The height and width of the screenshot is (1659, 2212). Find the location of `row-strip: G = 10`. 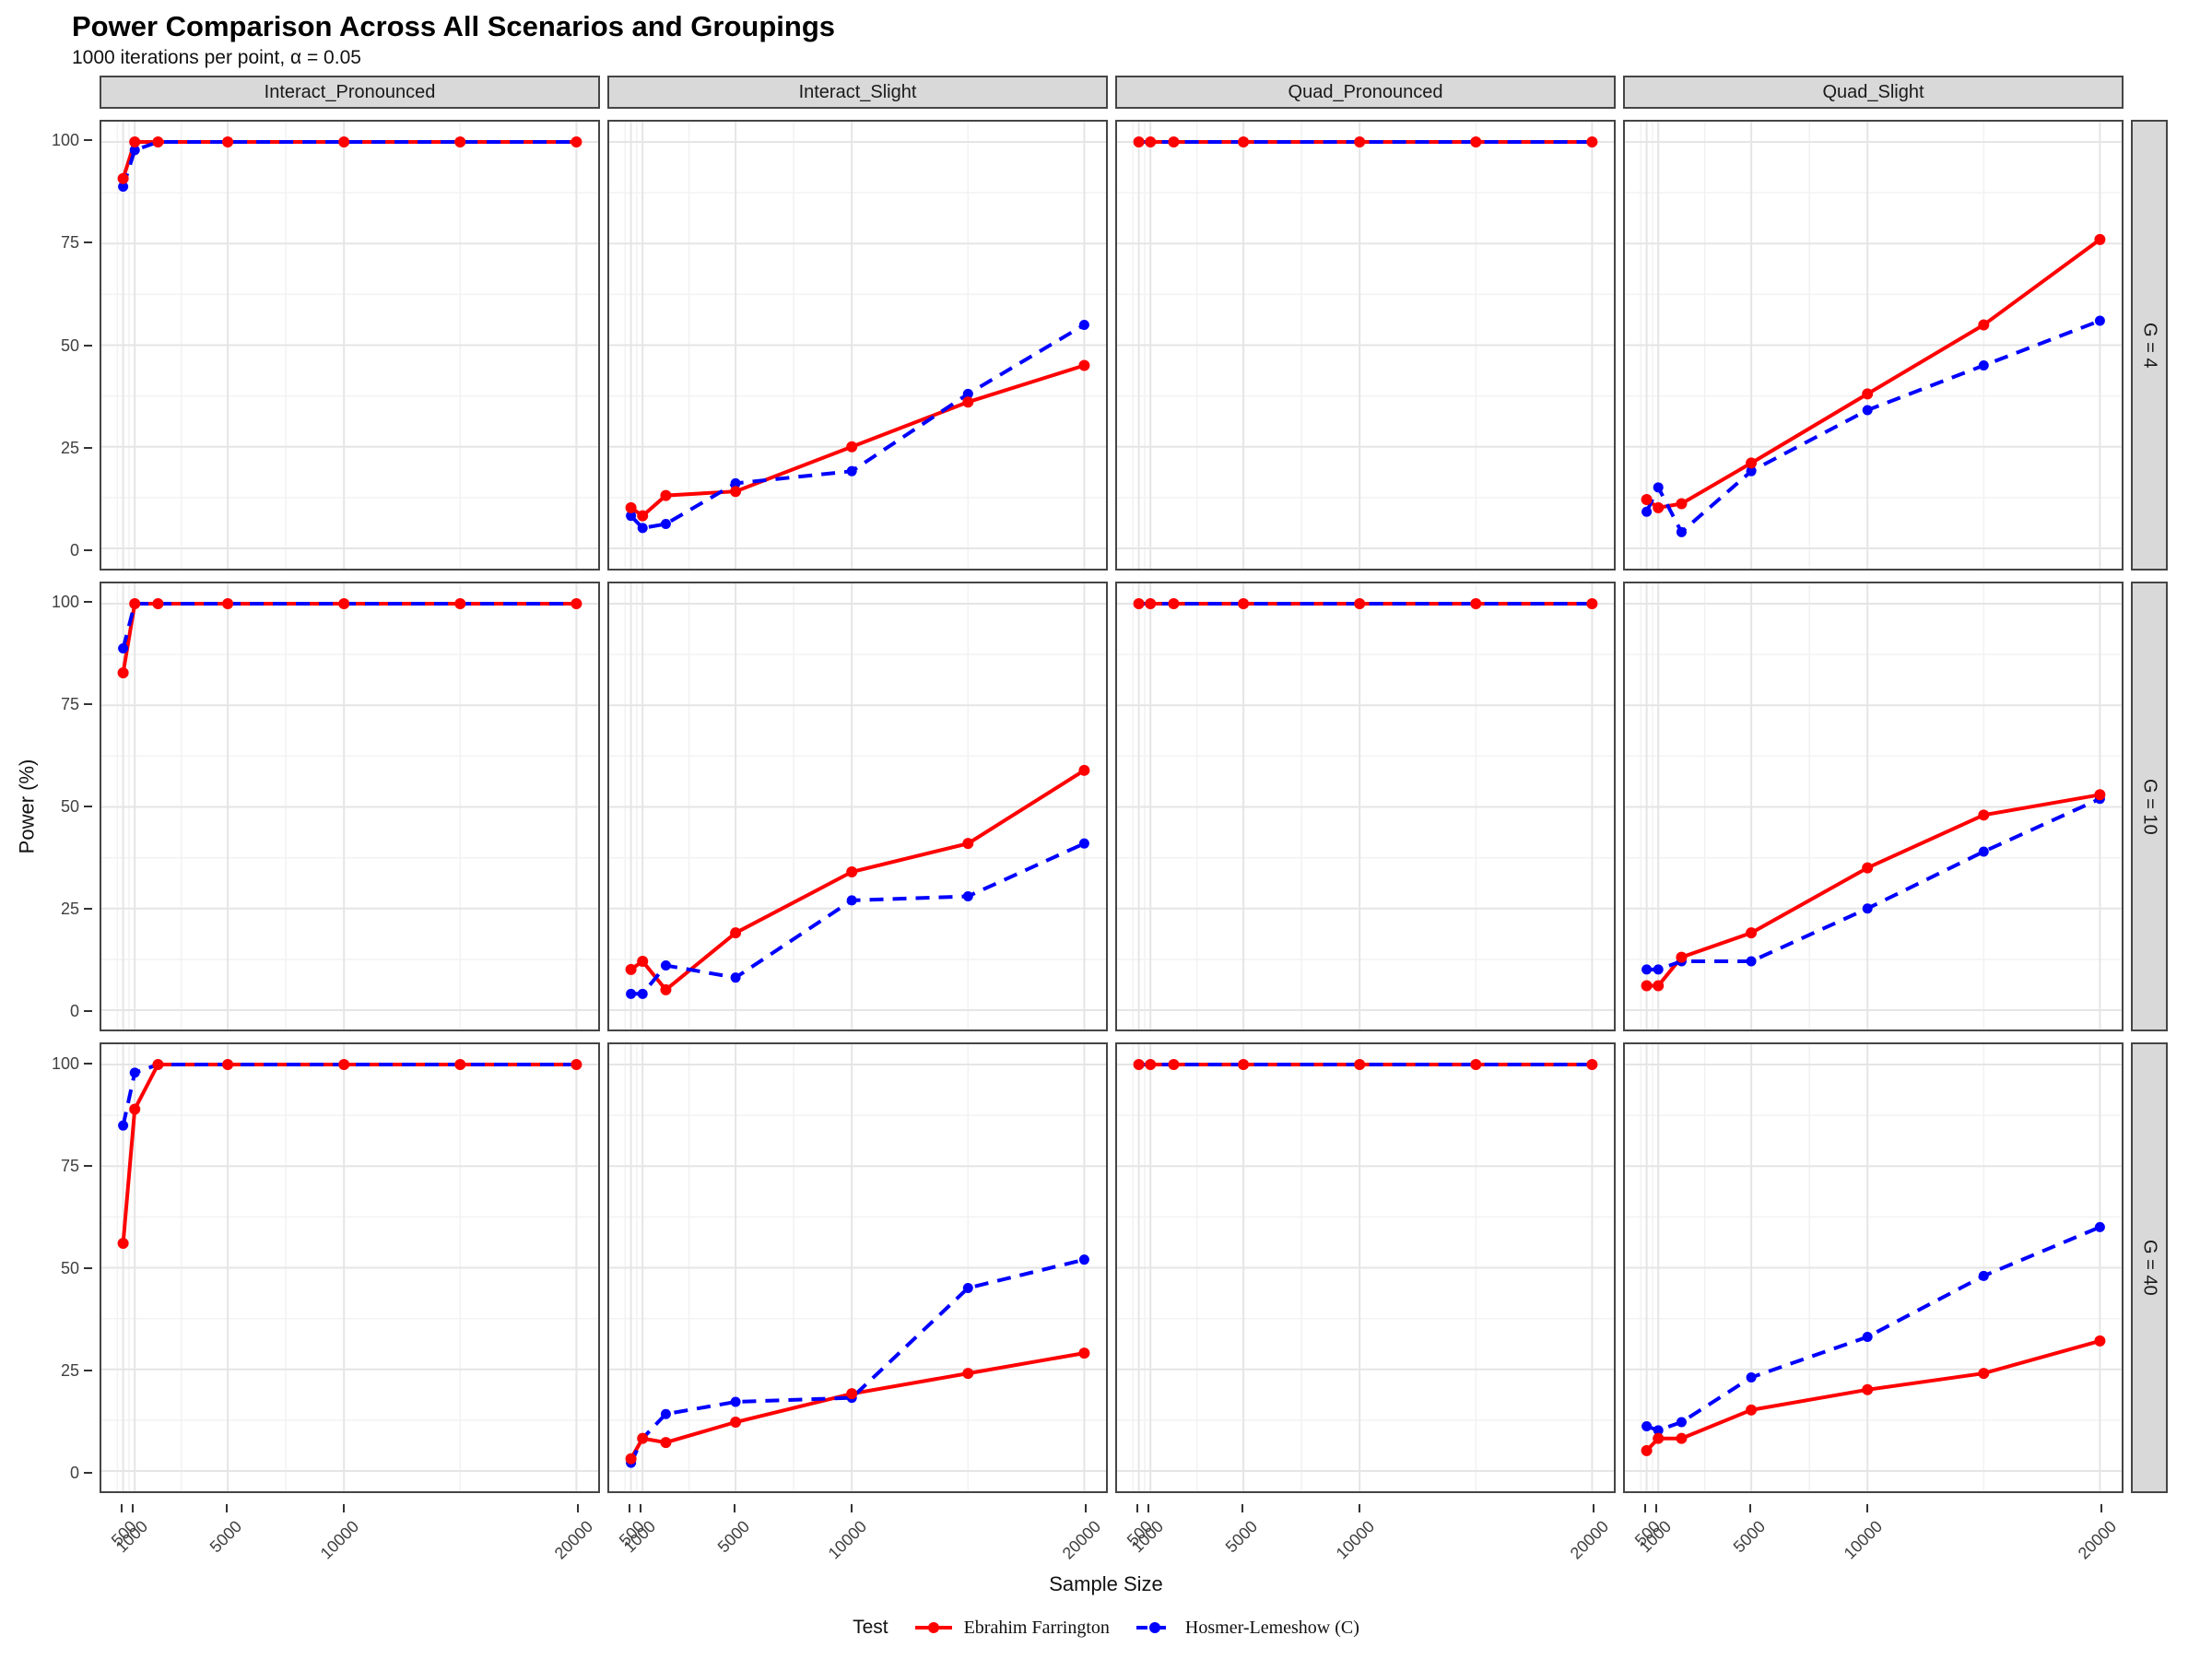

row-strip: G = 10 is located at coordinates (2149, 806).